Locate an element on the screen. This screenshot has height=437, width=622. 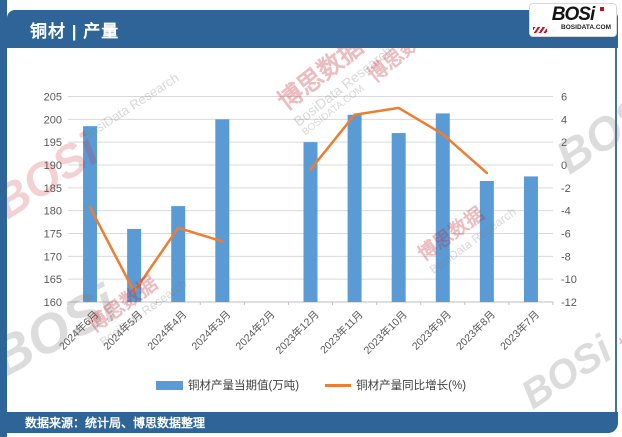
svg-text: 2023年10月 is located at coordinates (385, 332).